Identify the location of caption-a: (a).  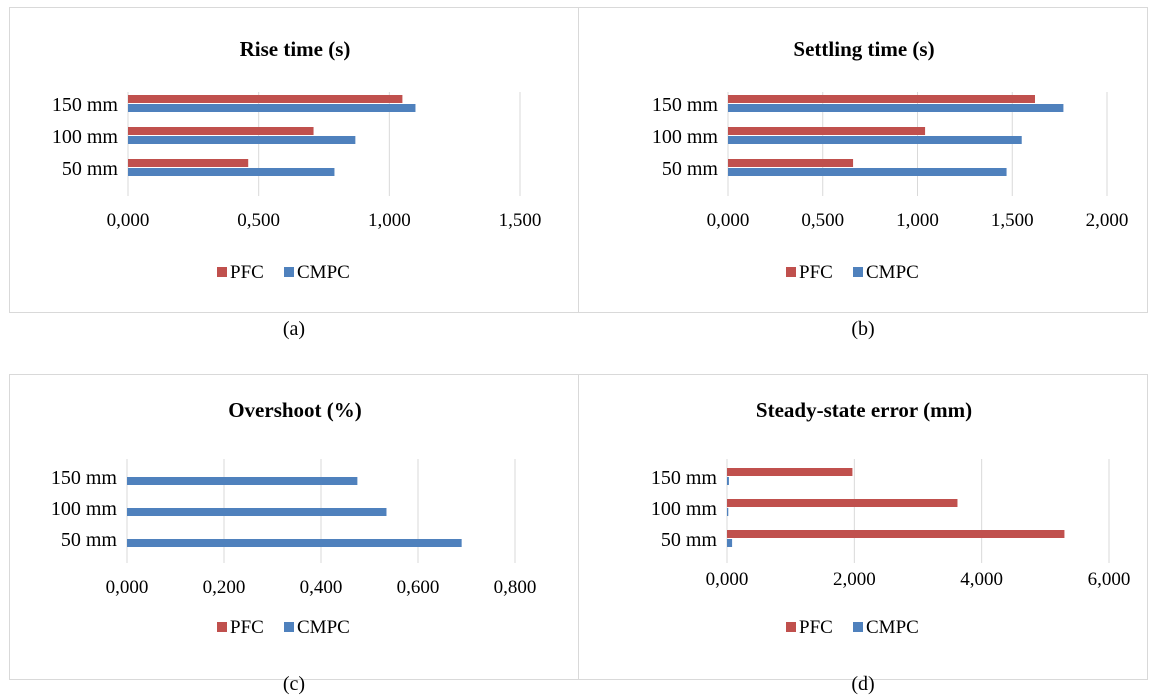
(294, 329).